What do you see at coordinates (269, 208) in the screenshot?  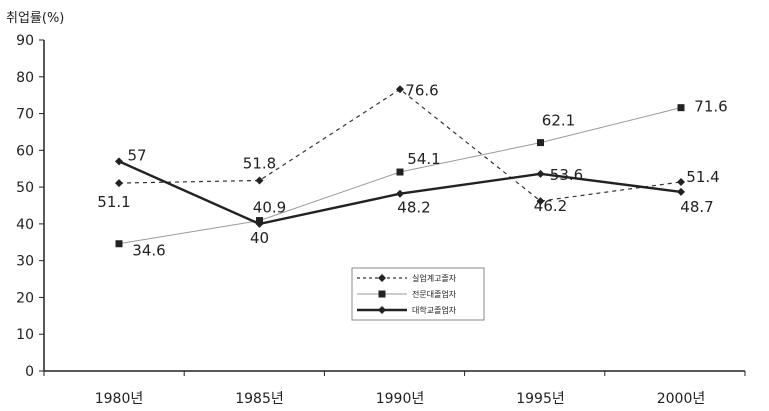 I see `data-label: 40.9` at bounding box center [269, 208].